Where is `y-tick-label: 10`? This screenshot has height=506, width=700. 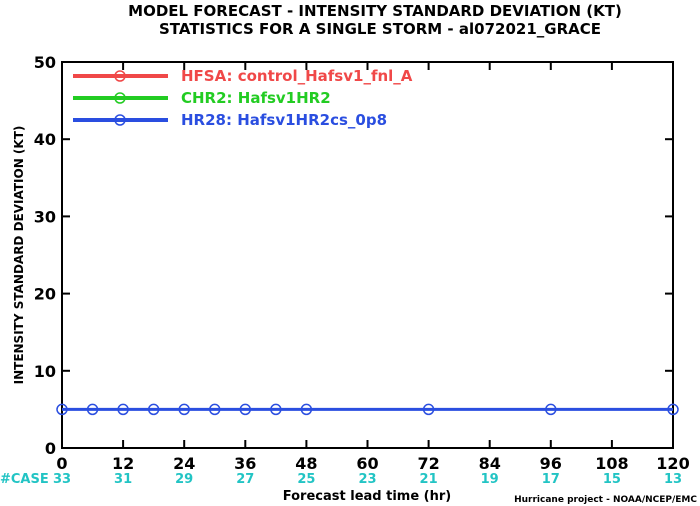 y-tick-label: 10 is located at coordinates (45, 371).